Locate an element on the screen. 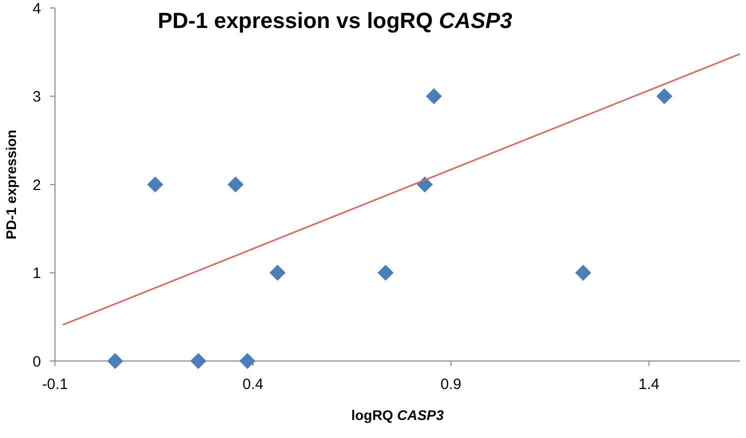 This screenshot has width=746, height=438. y-tick-label: 1 is located at coordinates (36, 273).